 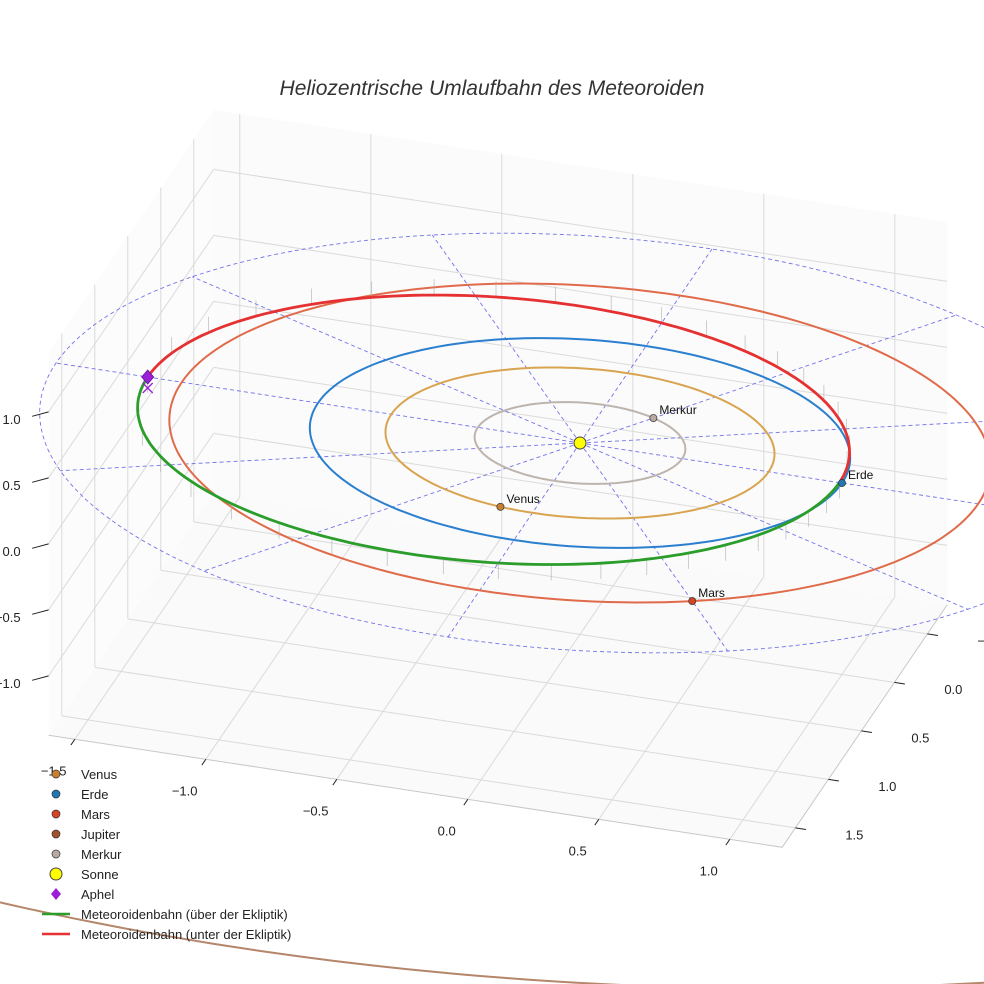 I want to click on legend-label-meteoroid-above: Meteoroidenbahn (über der Ekliptik), so click(x=184, y=914).